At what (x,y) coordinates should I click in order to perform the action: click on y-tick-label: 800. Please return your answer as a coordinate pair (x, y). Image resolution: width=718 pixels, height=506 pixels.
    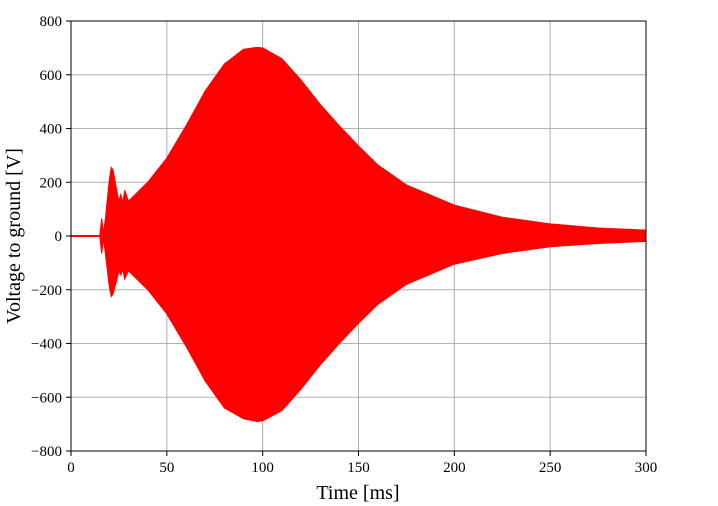
    Looking at the image, I should click on (51, 22).